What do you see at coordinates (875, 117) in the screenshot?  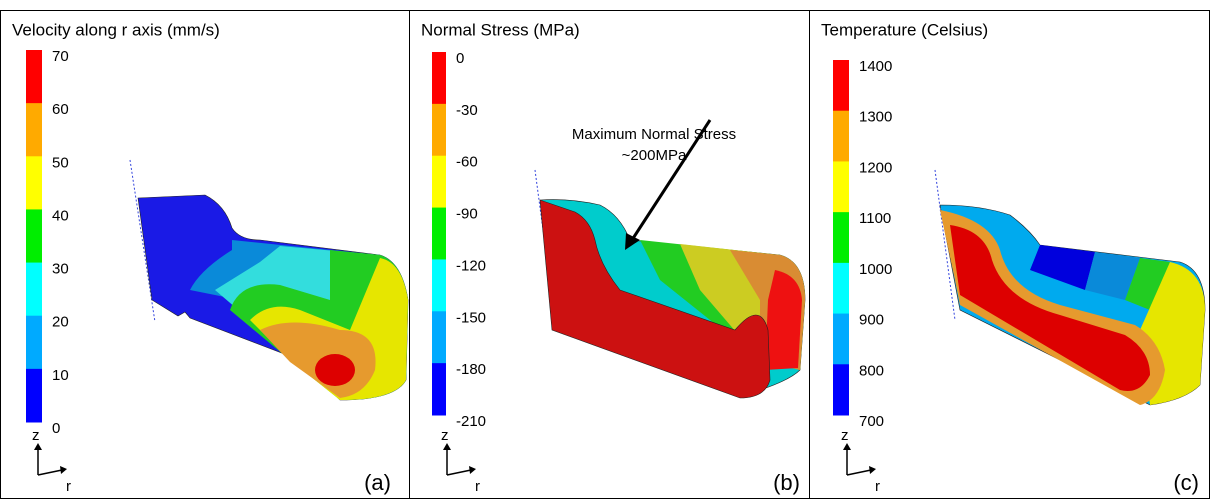 I see `colorbar-tick: 1300` at bounding box center [875, 117].